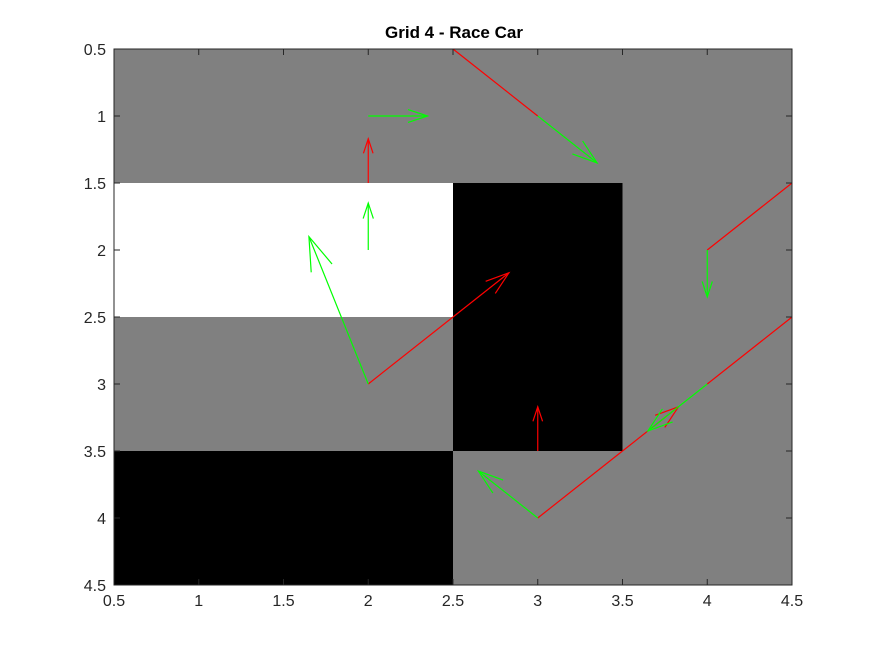 This screenshot has width=875, height=656. Describe the element at coordinates (95, 184) in the screenshot. I see `y-tick-label: 1.5` at that location.